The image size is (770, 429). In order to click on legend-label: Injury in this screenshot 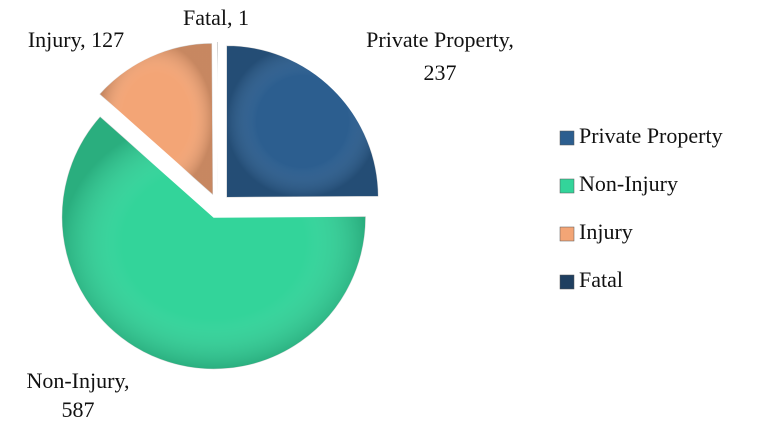, I will do `click(606, 231)`.